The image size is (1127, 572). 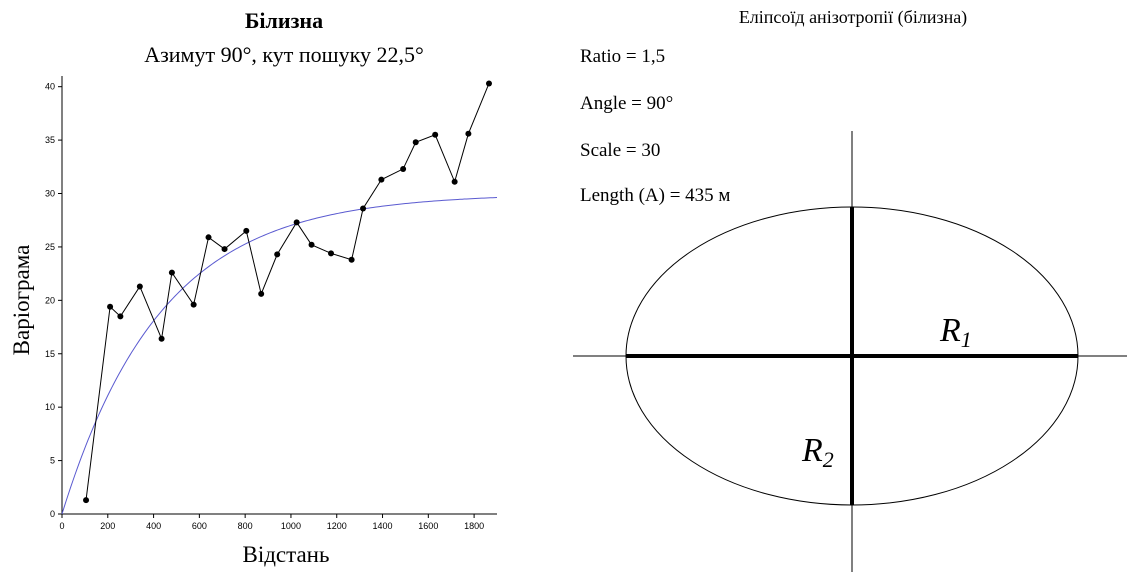 I want to click on angle-text: Angle = 90°, so click(x=626, y=103).